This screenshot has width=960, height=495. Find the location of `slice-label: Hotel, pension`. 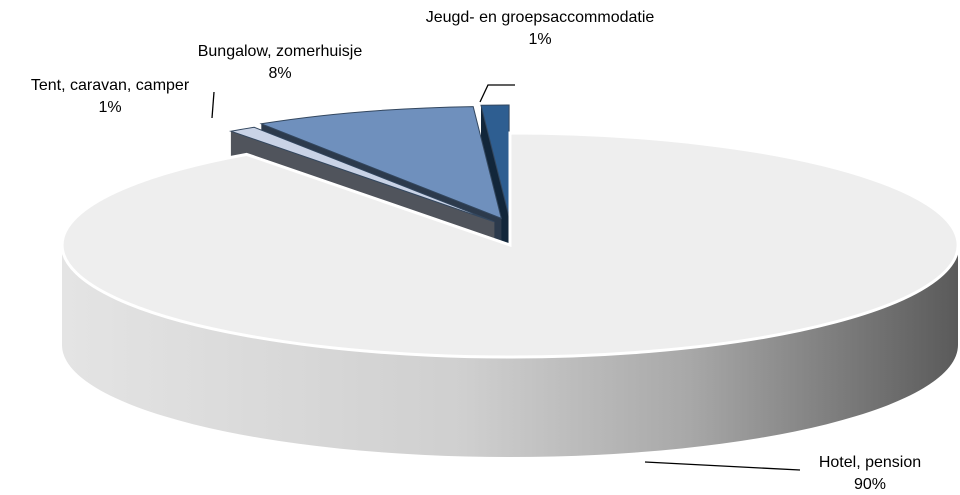

slice-label: Hotel, pension is located at coordinates (870, 462).